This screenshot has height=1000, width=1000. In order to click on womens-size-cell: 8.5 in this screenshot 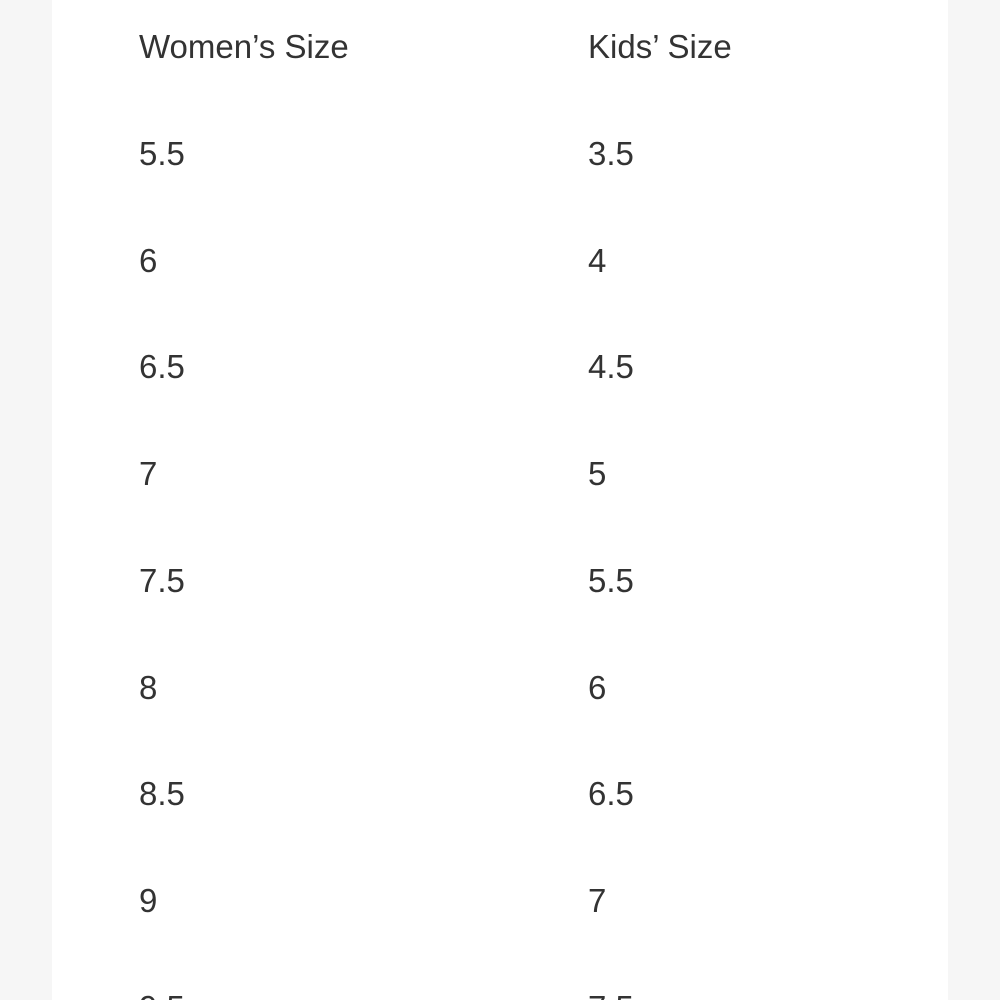, I will do `click(162, 794)`.